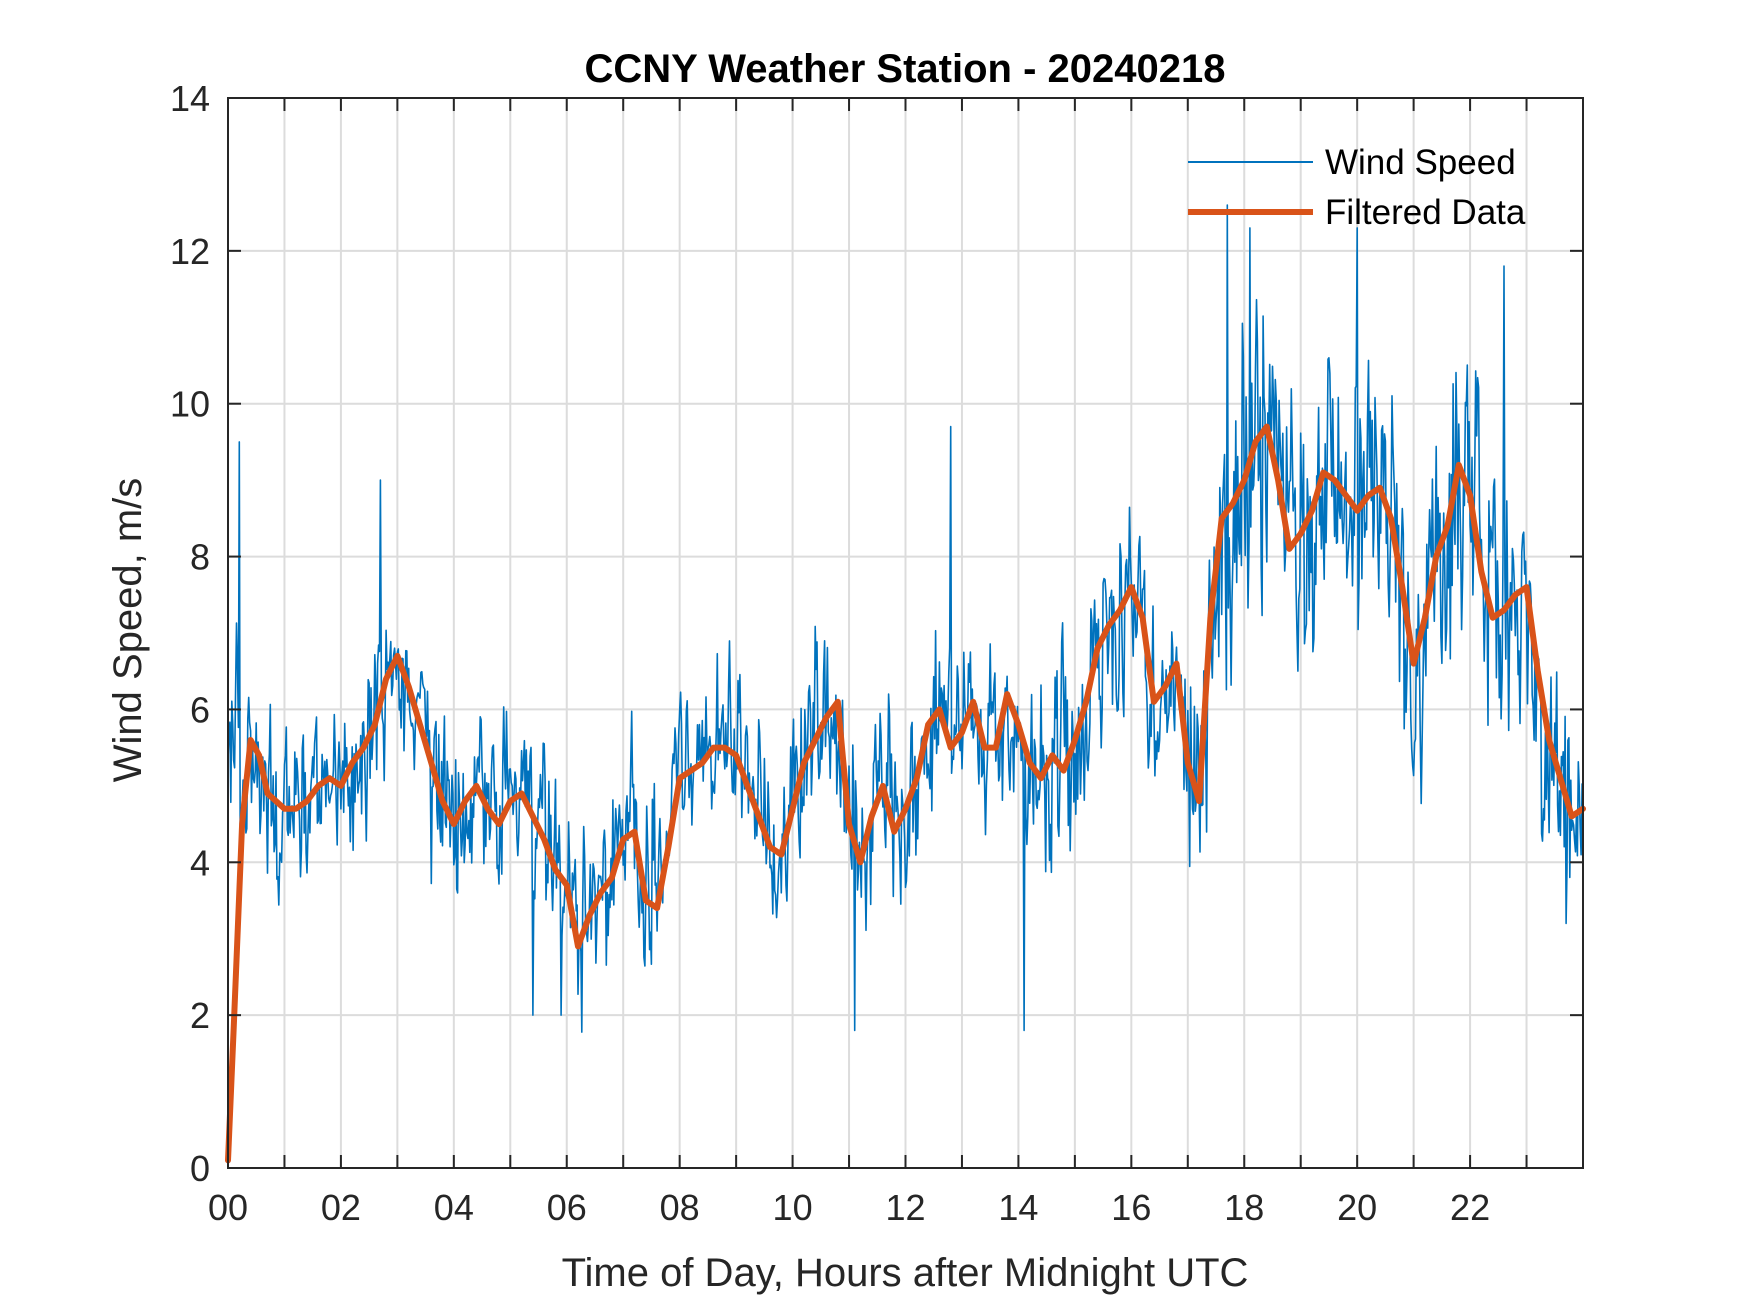  What do you see at coordinates (1470, 1207) in the screenshot?
I see `x-tick-label: 22` at bounding box center [1470, 1207].